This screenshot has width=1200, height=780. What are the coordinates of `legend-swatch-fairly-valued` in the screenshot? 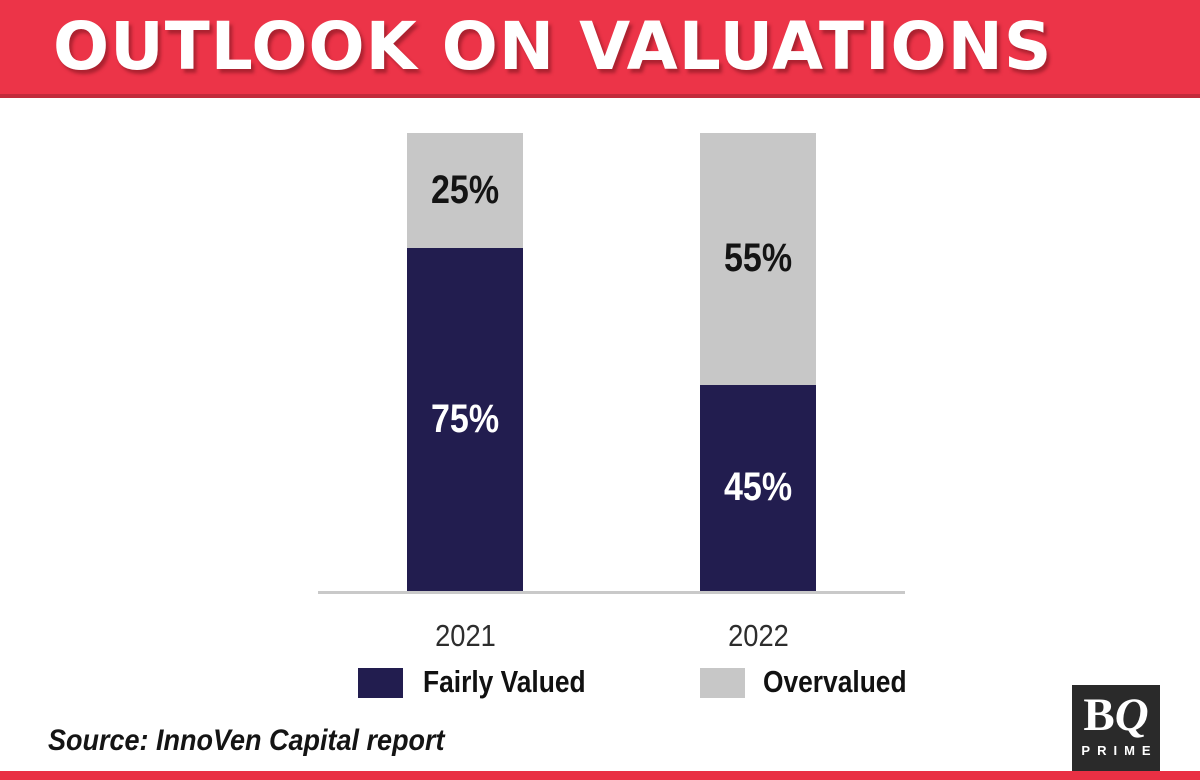 It's located at (380, 683).